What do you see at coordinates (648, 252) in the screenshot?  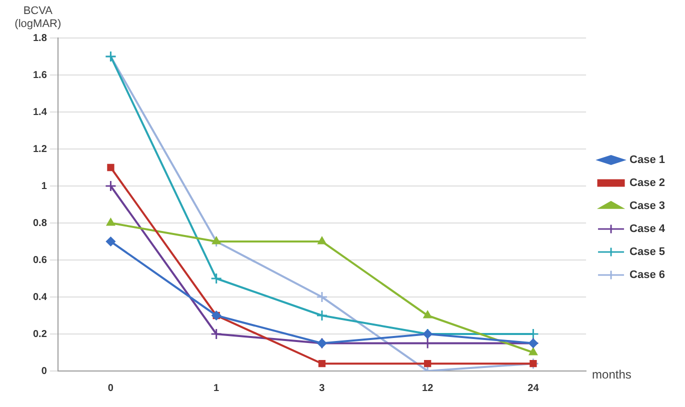 I see `legend-label: Case 5` at bounding box center [648, 252].